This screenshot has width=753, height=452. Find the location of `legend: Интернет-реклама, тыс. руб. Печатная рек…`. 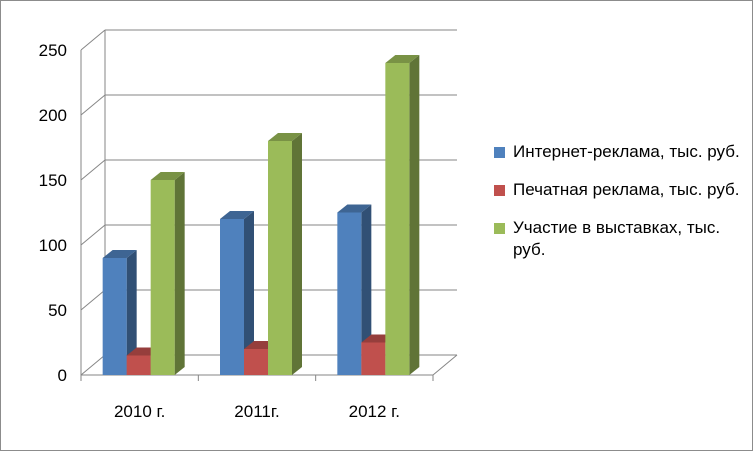

legend: Интернет-реклама, тыс. руб. Печатная рек… is located at coordinates (622, 209).